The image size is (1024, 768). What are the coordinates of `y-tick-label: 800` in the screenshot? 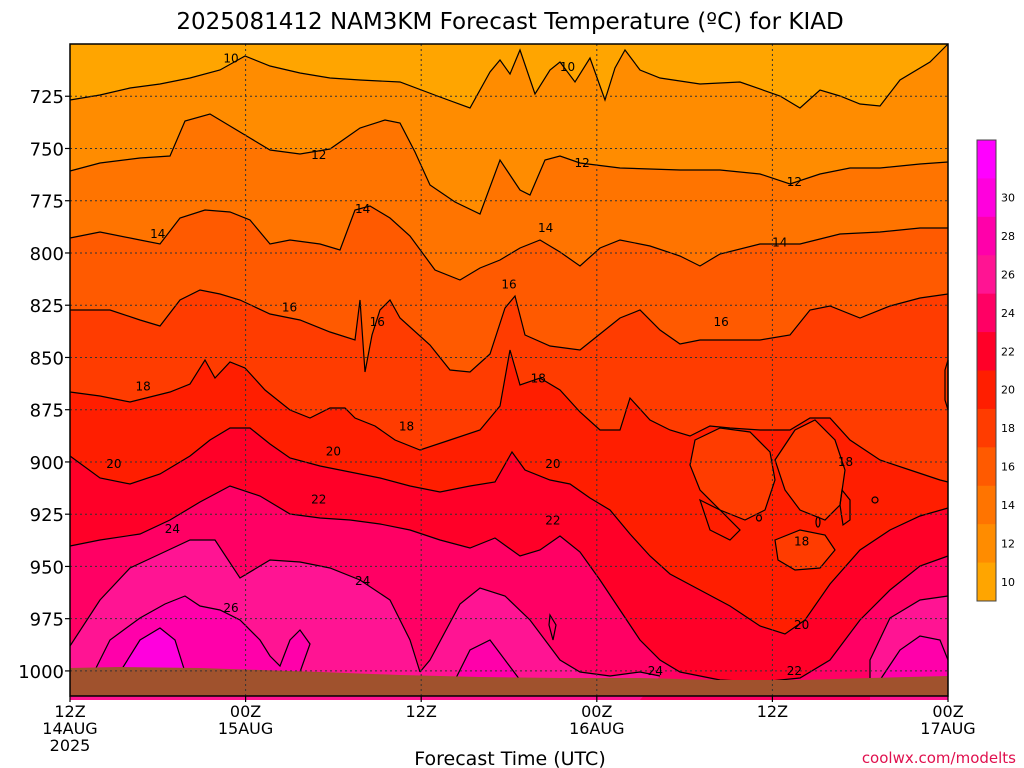 It's located at (47, 254).